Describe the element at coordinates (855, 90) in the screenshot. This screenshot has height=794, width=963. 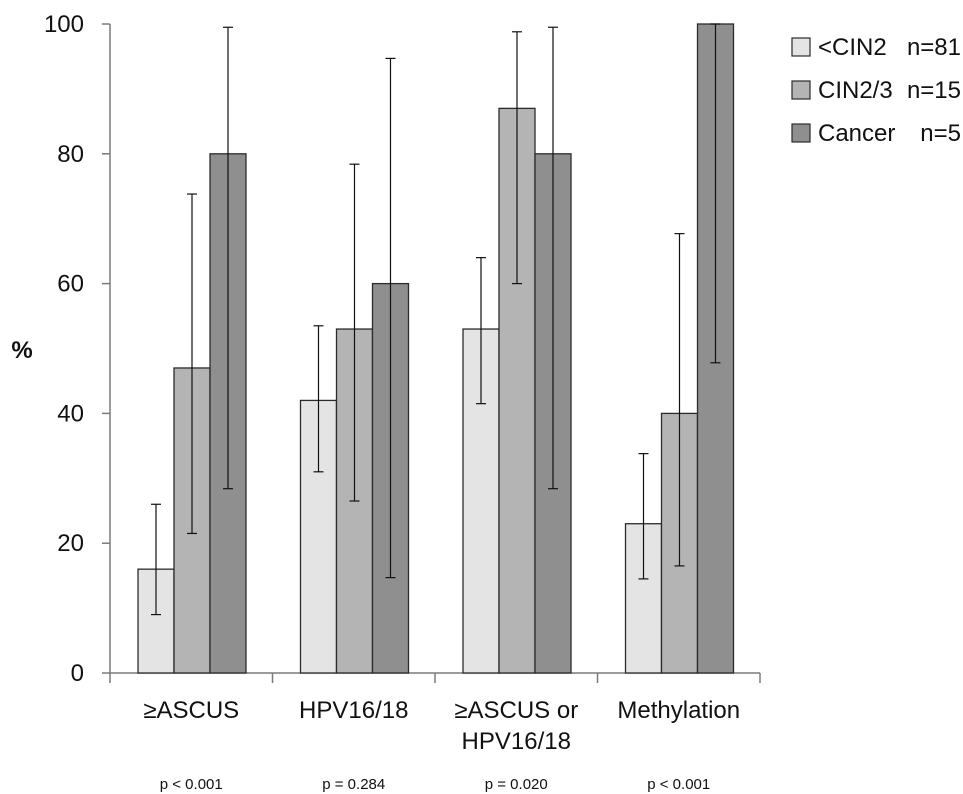
I see `legend-series-name: CIN2/3` at that location.